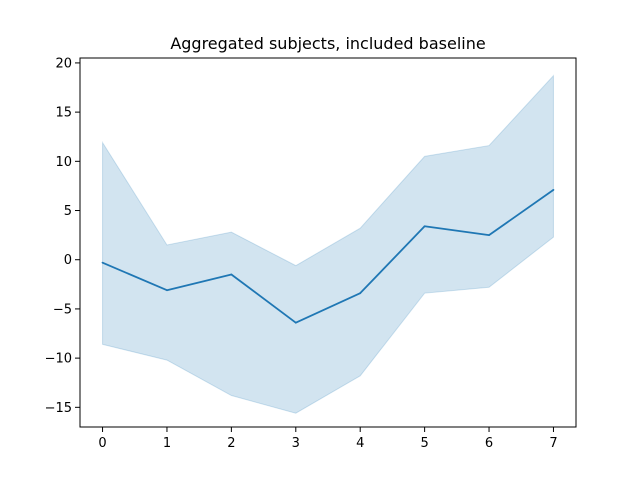  Describe the element at coordinates (553, 443) in the screenshot. I see `x-tick-label: 7` at that location.